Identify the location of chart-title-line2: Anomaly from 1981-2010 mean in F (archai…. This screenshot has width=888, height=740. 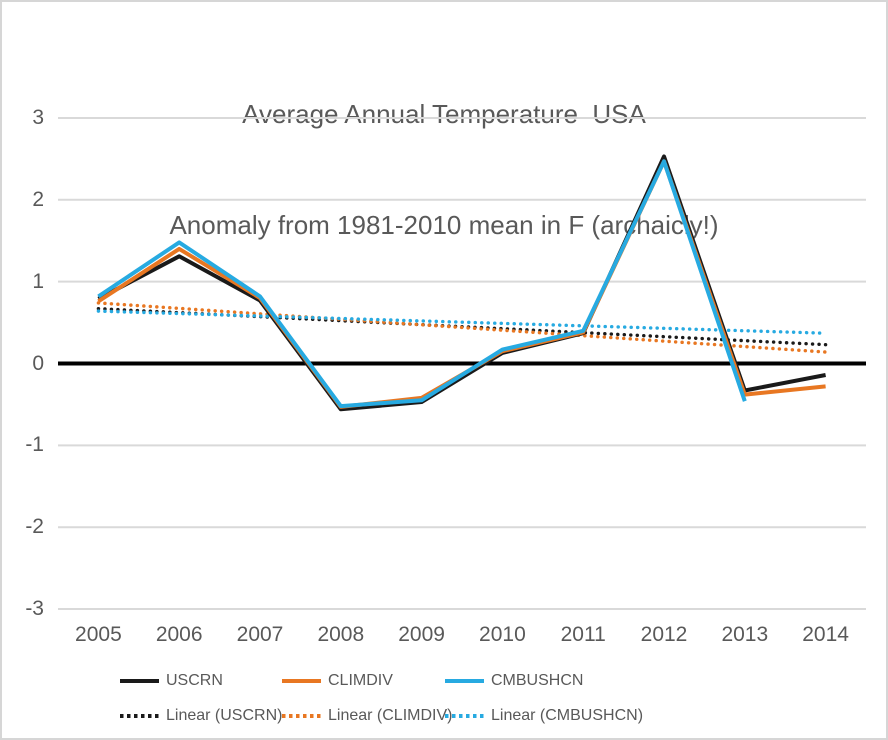
(444, 225).